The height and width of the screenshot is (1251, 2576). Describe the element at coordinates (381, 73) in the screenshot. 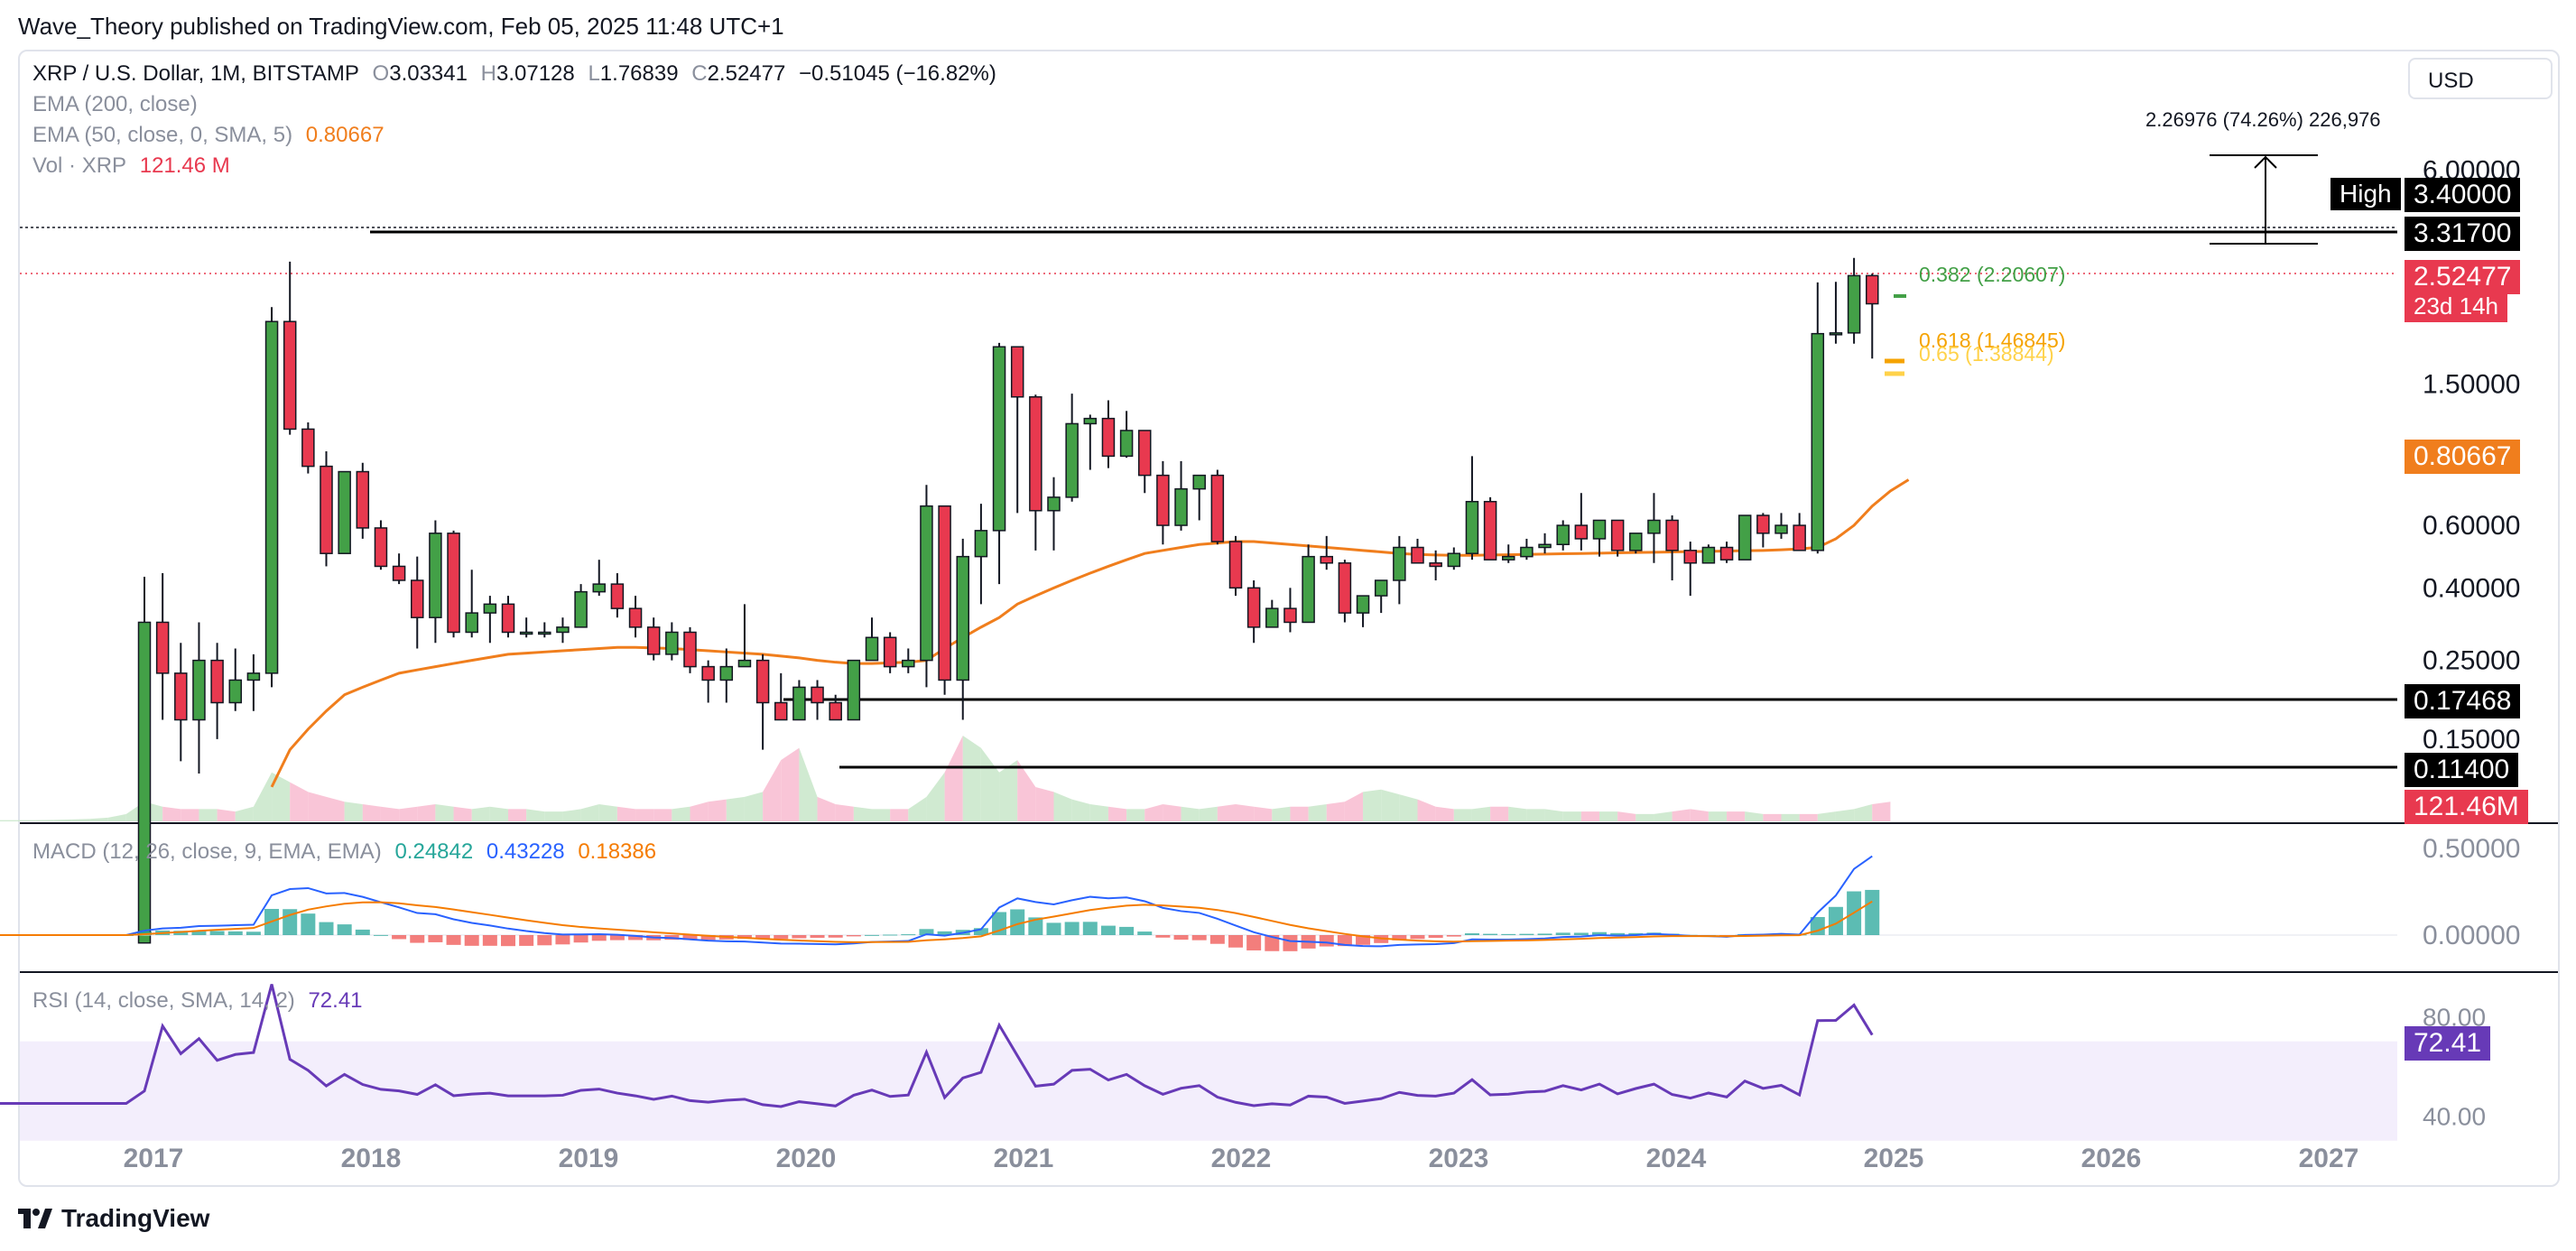

I see `legend-o-label: O` at that location.